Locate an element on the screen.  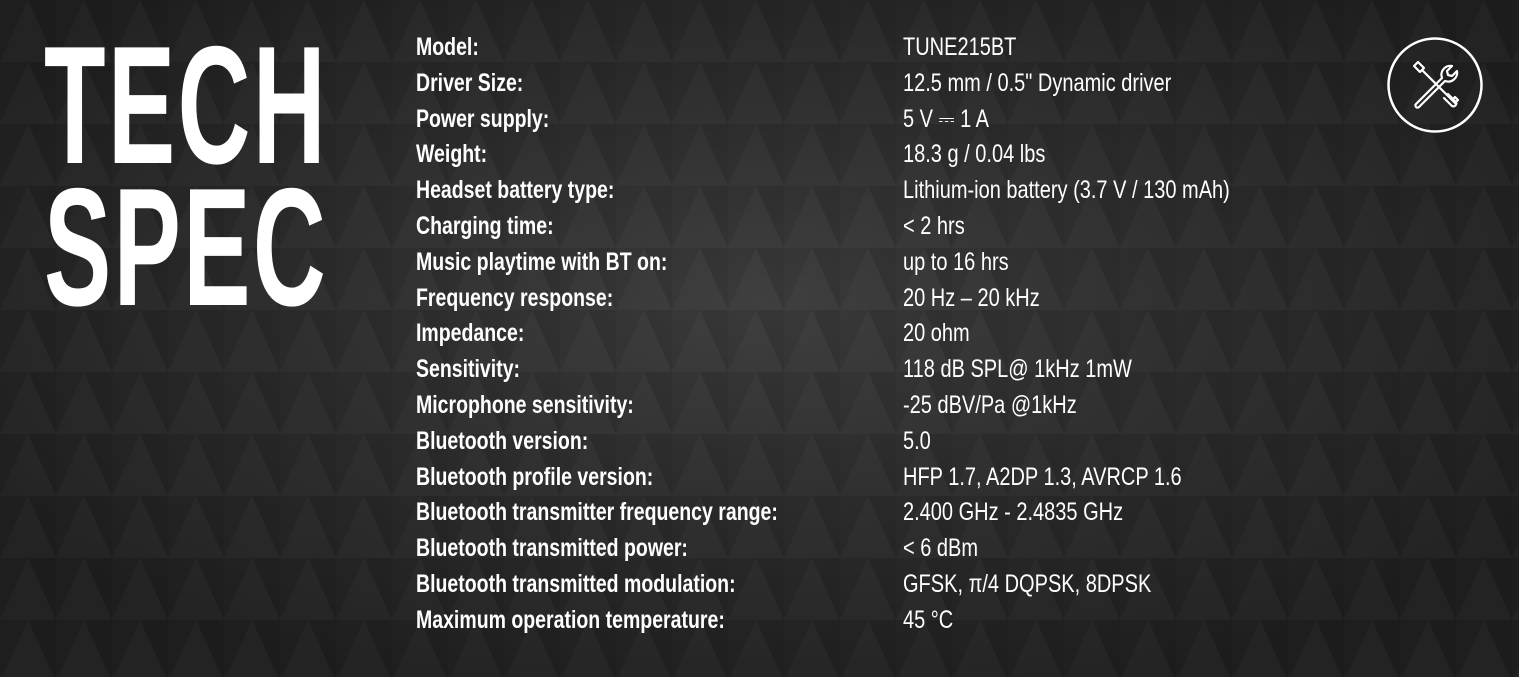
spec-value: GFSK, π/4 DQPSK, 8DPSK is located at coordinates (1027, 583).